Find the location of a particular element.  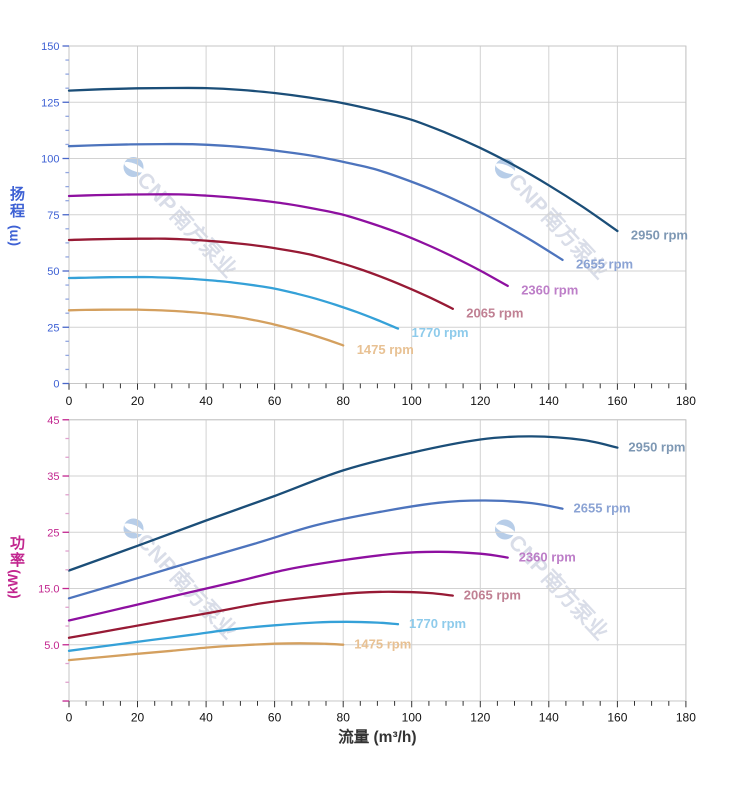

svg-text: 150 is located at coordinates (50, 47).